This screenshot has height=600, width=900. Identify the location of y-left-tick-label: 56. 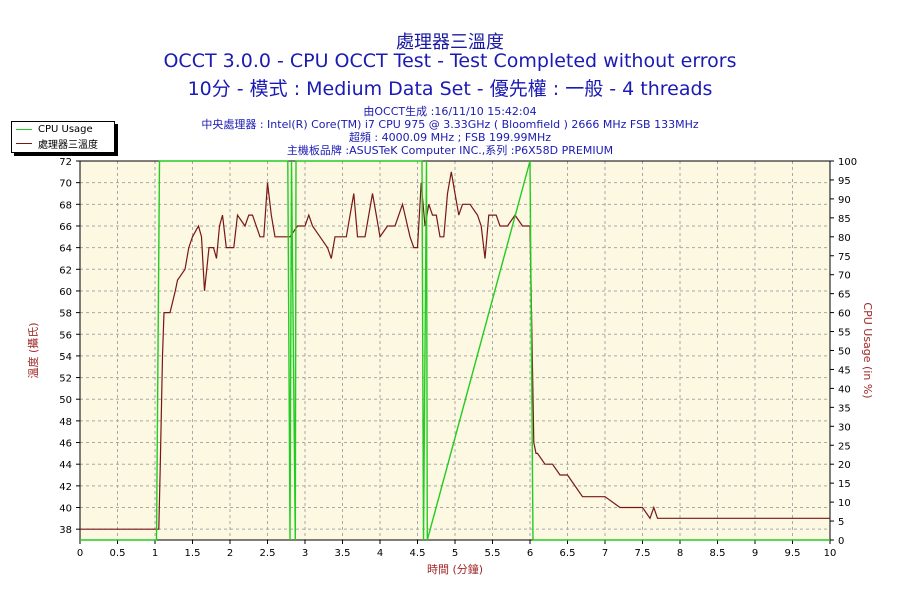
(65, 335).